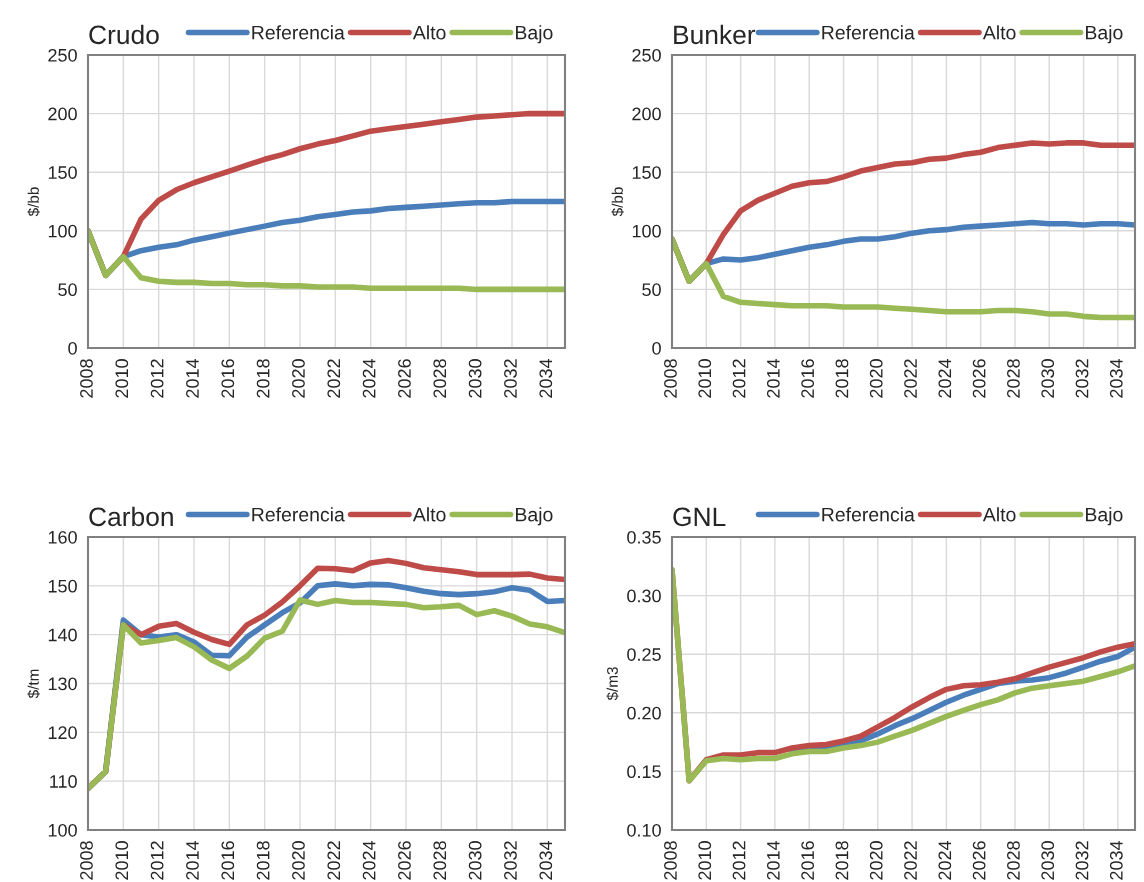 The height and width of the screenshot is (882, 1144). Describe the element at coordinates (644, 713) in the screenshot. I see `y-tick-label: 0.20` at that location.